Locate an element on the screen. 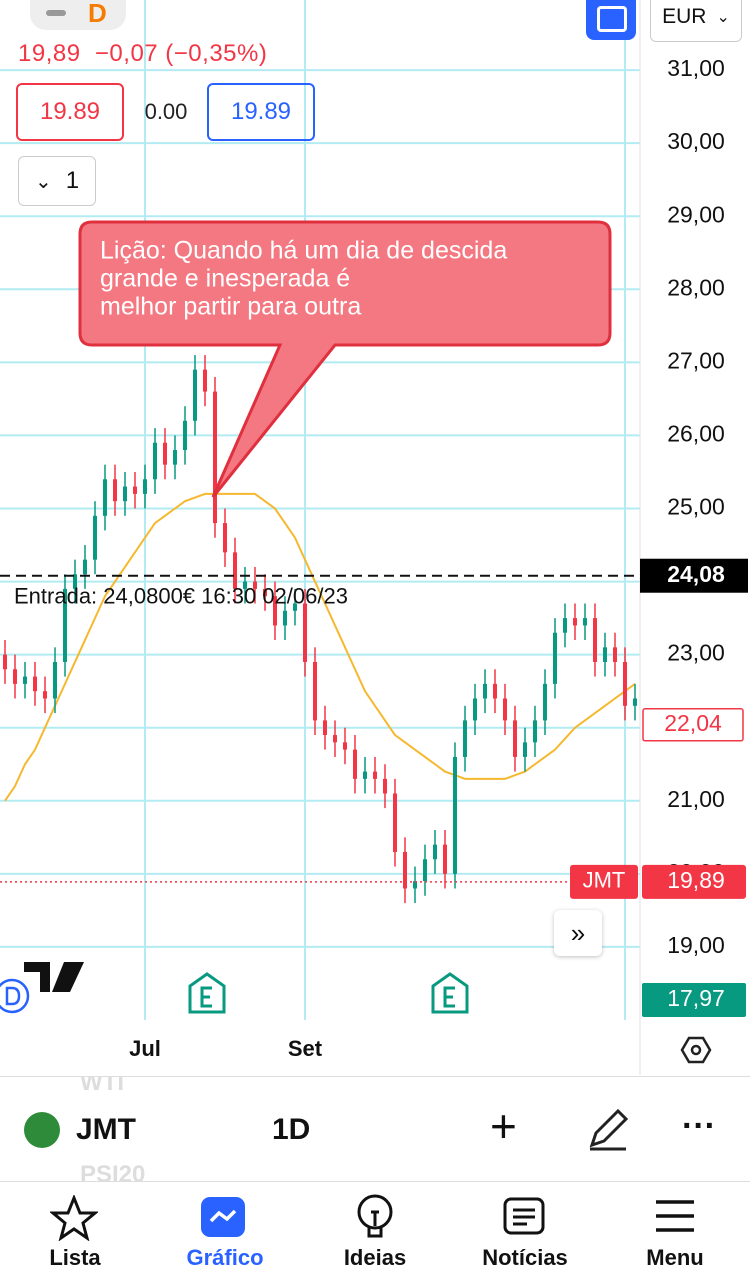 The image size is (750, 1278). currency: EUR is located at coordinates (684, 16).